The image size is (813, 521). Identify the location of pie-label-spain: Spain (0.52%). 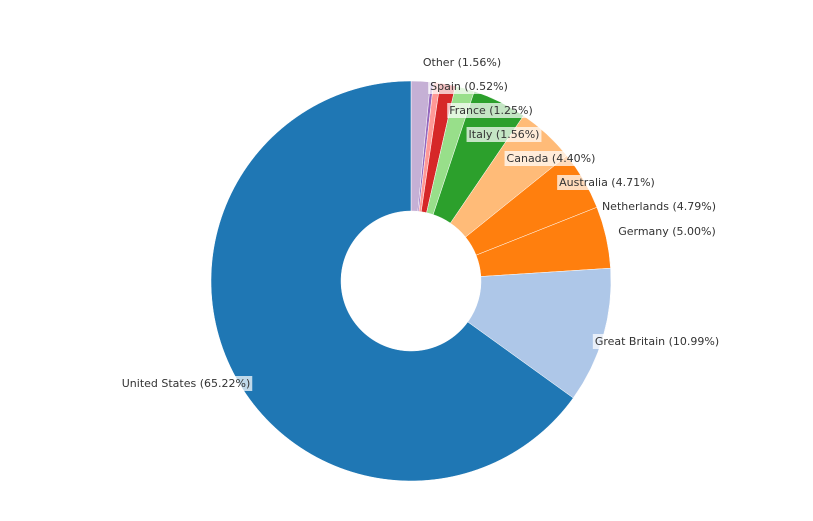
(469, 86).